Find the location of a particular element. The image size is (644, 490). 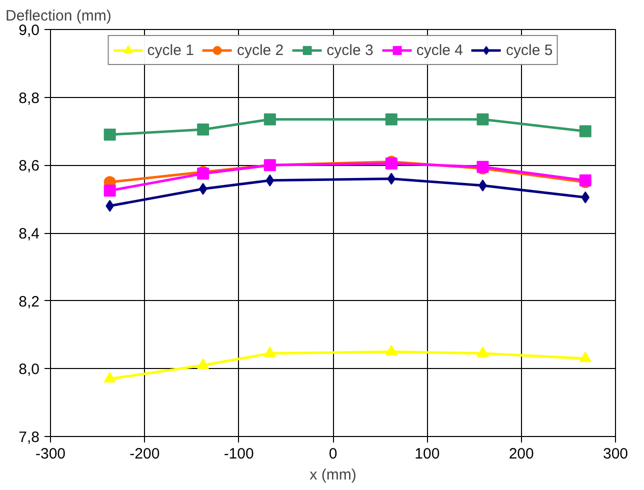

x-tick-label: -200 is located at coordinates (145, 454).